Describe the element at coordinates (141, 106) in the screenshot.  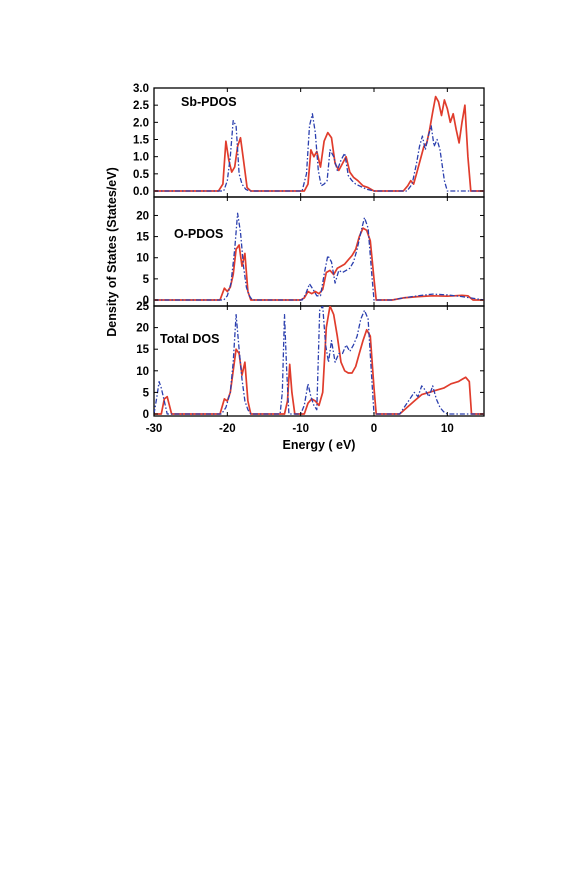
I see `y-tick-label: 2.5` at that location.